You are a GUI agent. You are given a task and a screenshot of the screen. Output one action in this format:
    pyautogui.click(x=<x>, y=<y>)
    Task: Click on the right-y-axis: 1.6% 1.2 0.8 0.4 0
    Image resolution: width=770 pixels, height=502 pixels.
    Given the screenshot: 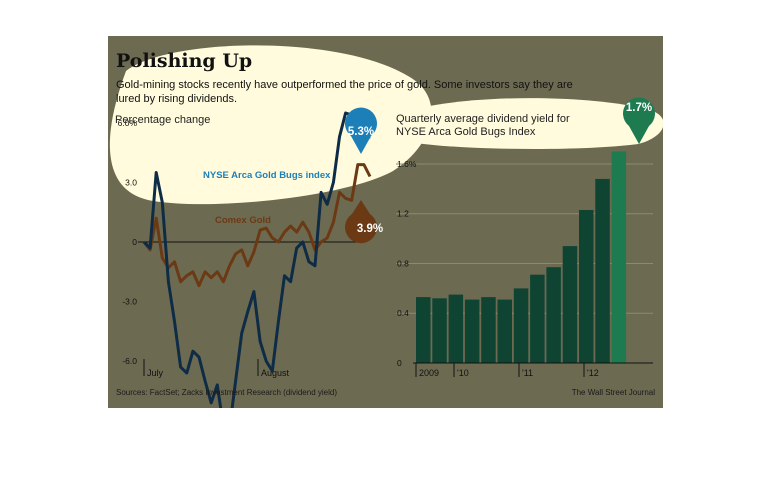 What is the action you would take?
    pyautogui.click(x=407, y=263)
    